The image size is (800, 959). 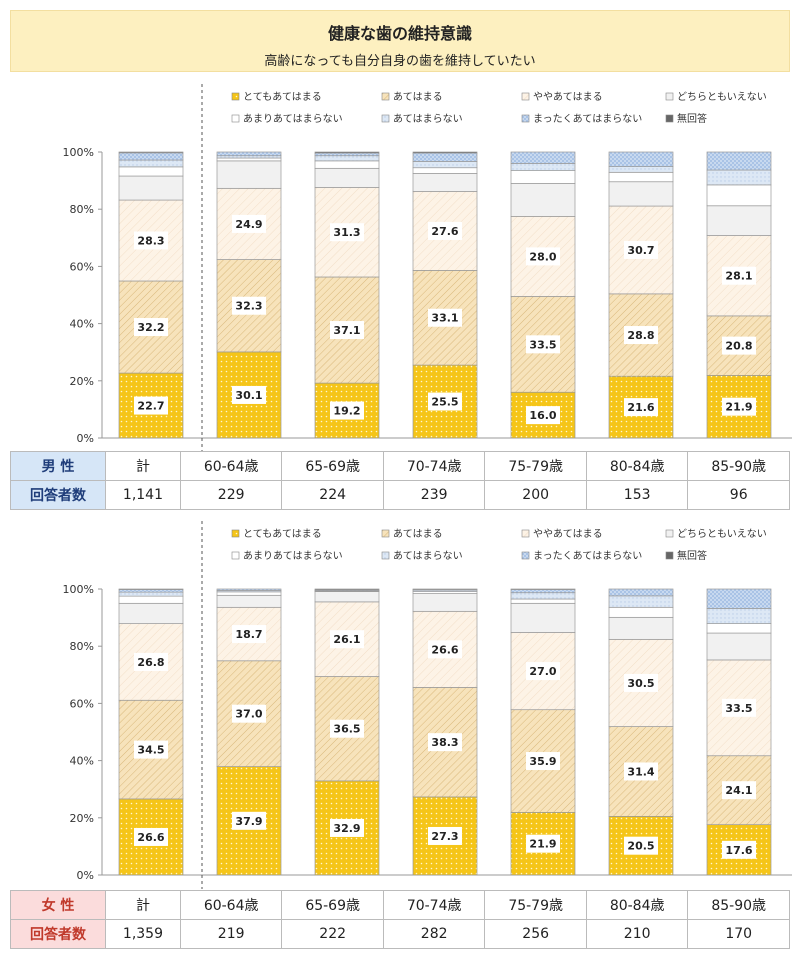 What do you see at coordinates (332, 466) in the screenshot?
I see `male-col-2: 65-69歳` at bounding box center [332, 466].